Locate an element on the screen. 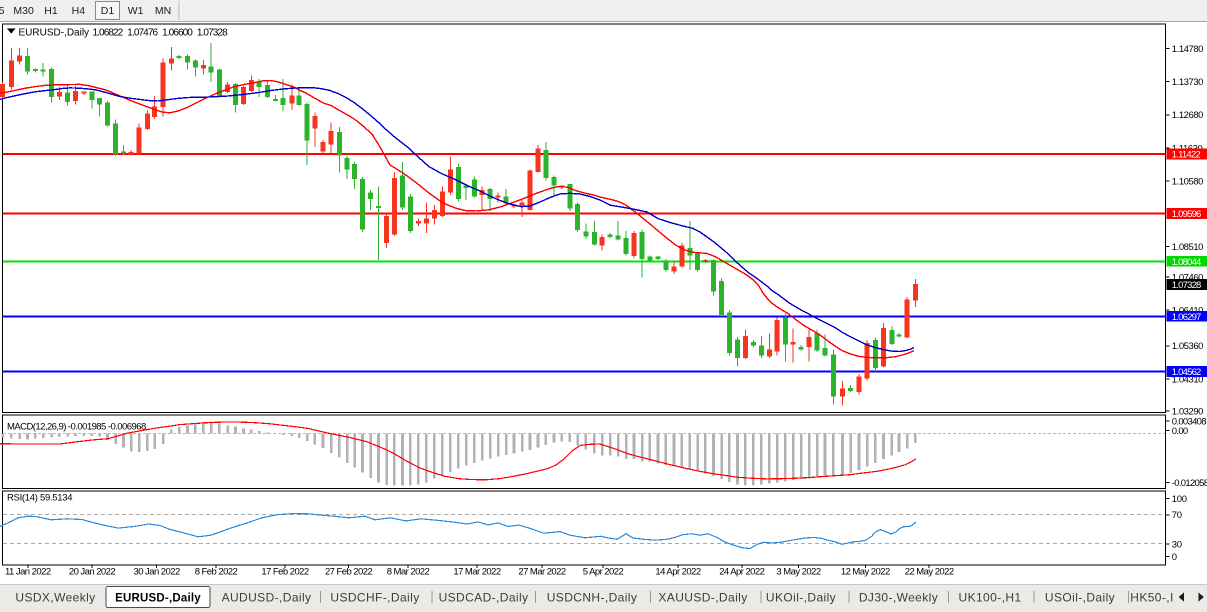  svg-text: UK100-,H1 is located at coordinates (990, 598).